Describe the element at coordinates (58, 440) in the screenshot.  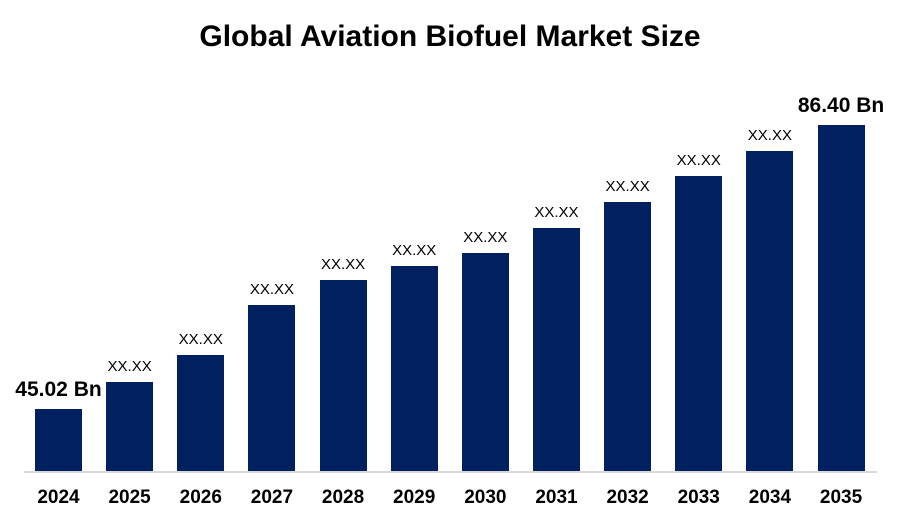
I see `bar-2024` at that location.